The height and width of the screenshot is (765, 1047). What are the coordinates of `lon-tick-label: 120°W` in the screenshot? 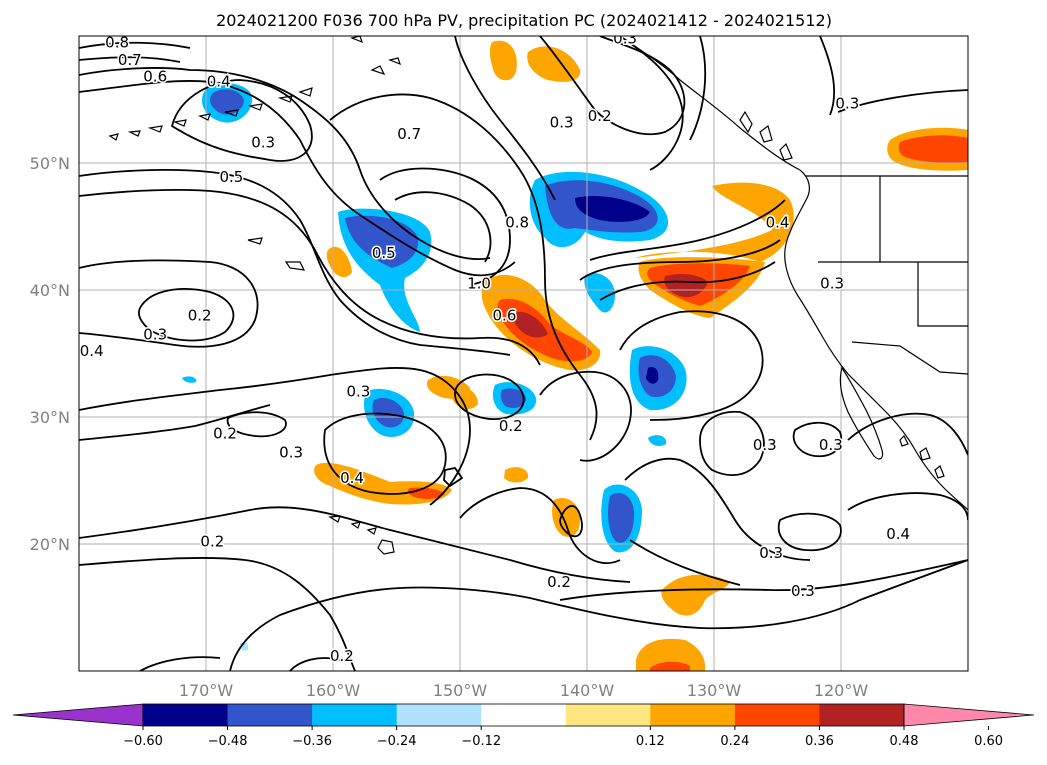 It's located at (841, 690).